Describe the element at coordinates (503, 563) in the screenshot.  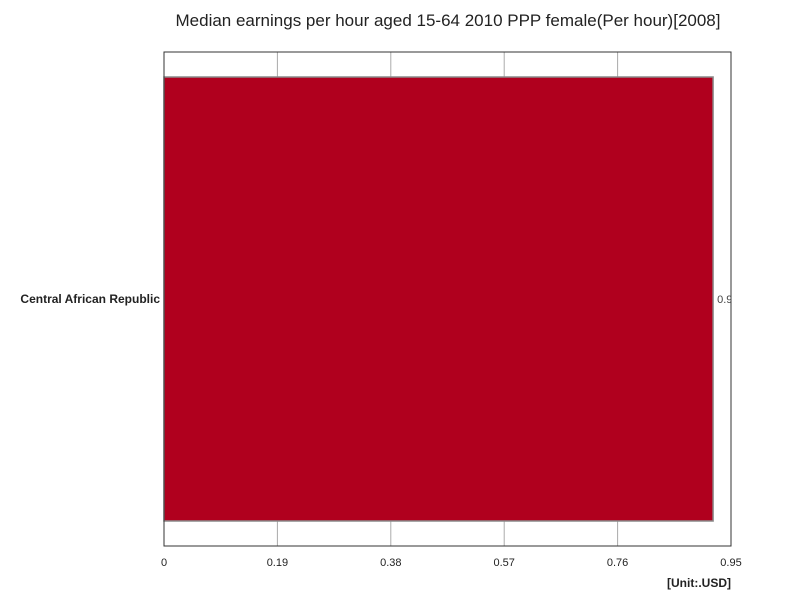
I see `x-tick-label: 0.57` at that location.